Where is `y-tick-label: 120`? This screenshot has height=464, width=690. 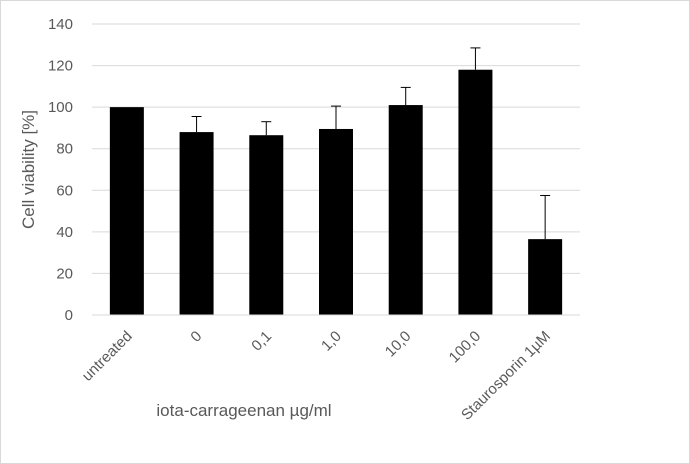 y-tick-label: 120 is located at coordinates (60, 66).